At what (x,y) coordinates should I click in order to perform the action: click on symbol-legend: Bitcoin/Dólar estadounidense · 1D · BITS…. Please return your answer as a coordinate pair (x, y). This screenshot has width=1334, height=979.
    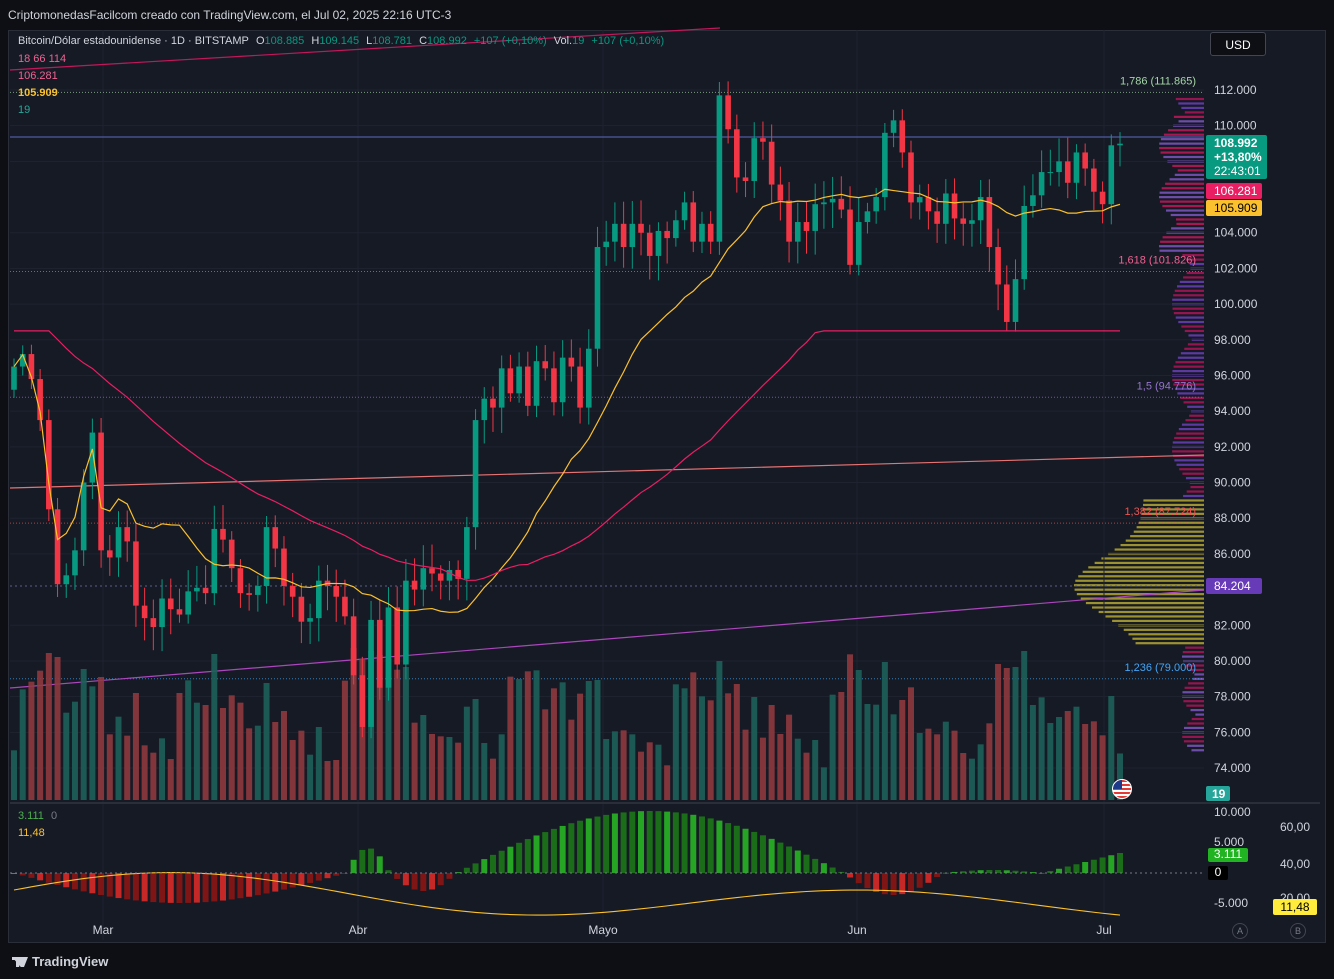
    Looking at the image, I should click on (343, 41).